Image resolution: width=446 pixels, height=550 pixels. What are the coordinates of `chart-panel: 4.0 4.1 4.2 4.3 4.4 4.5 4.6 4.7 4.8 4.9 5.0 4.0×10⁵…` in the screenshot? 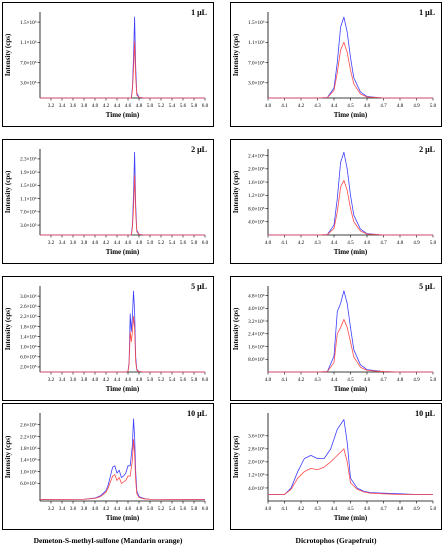 It's located at (336, 466).